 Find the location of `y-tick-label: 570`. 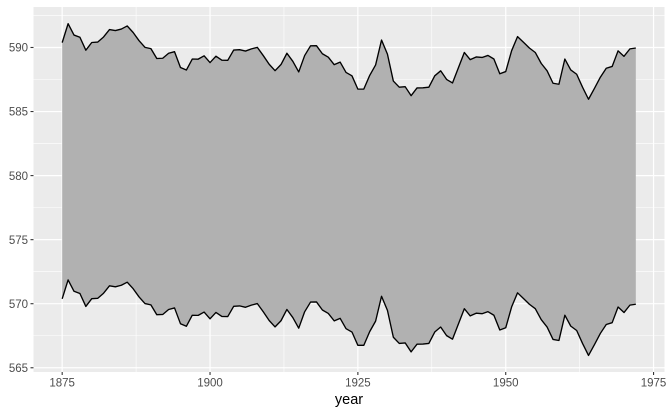

y-tick-label: 570 is located at coordinates (18, 305).